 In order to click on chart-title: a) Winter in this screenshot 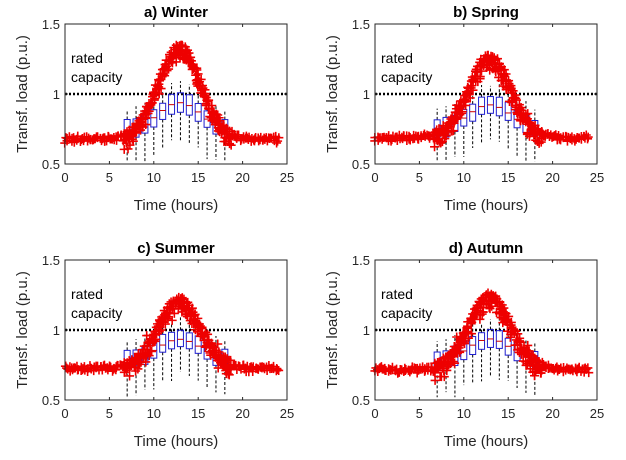, I will do `click(176, 12)`.